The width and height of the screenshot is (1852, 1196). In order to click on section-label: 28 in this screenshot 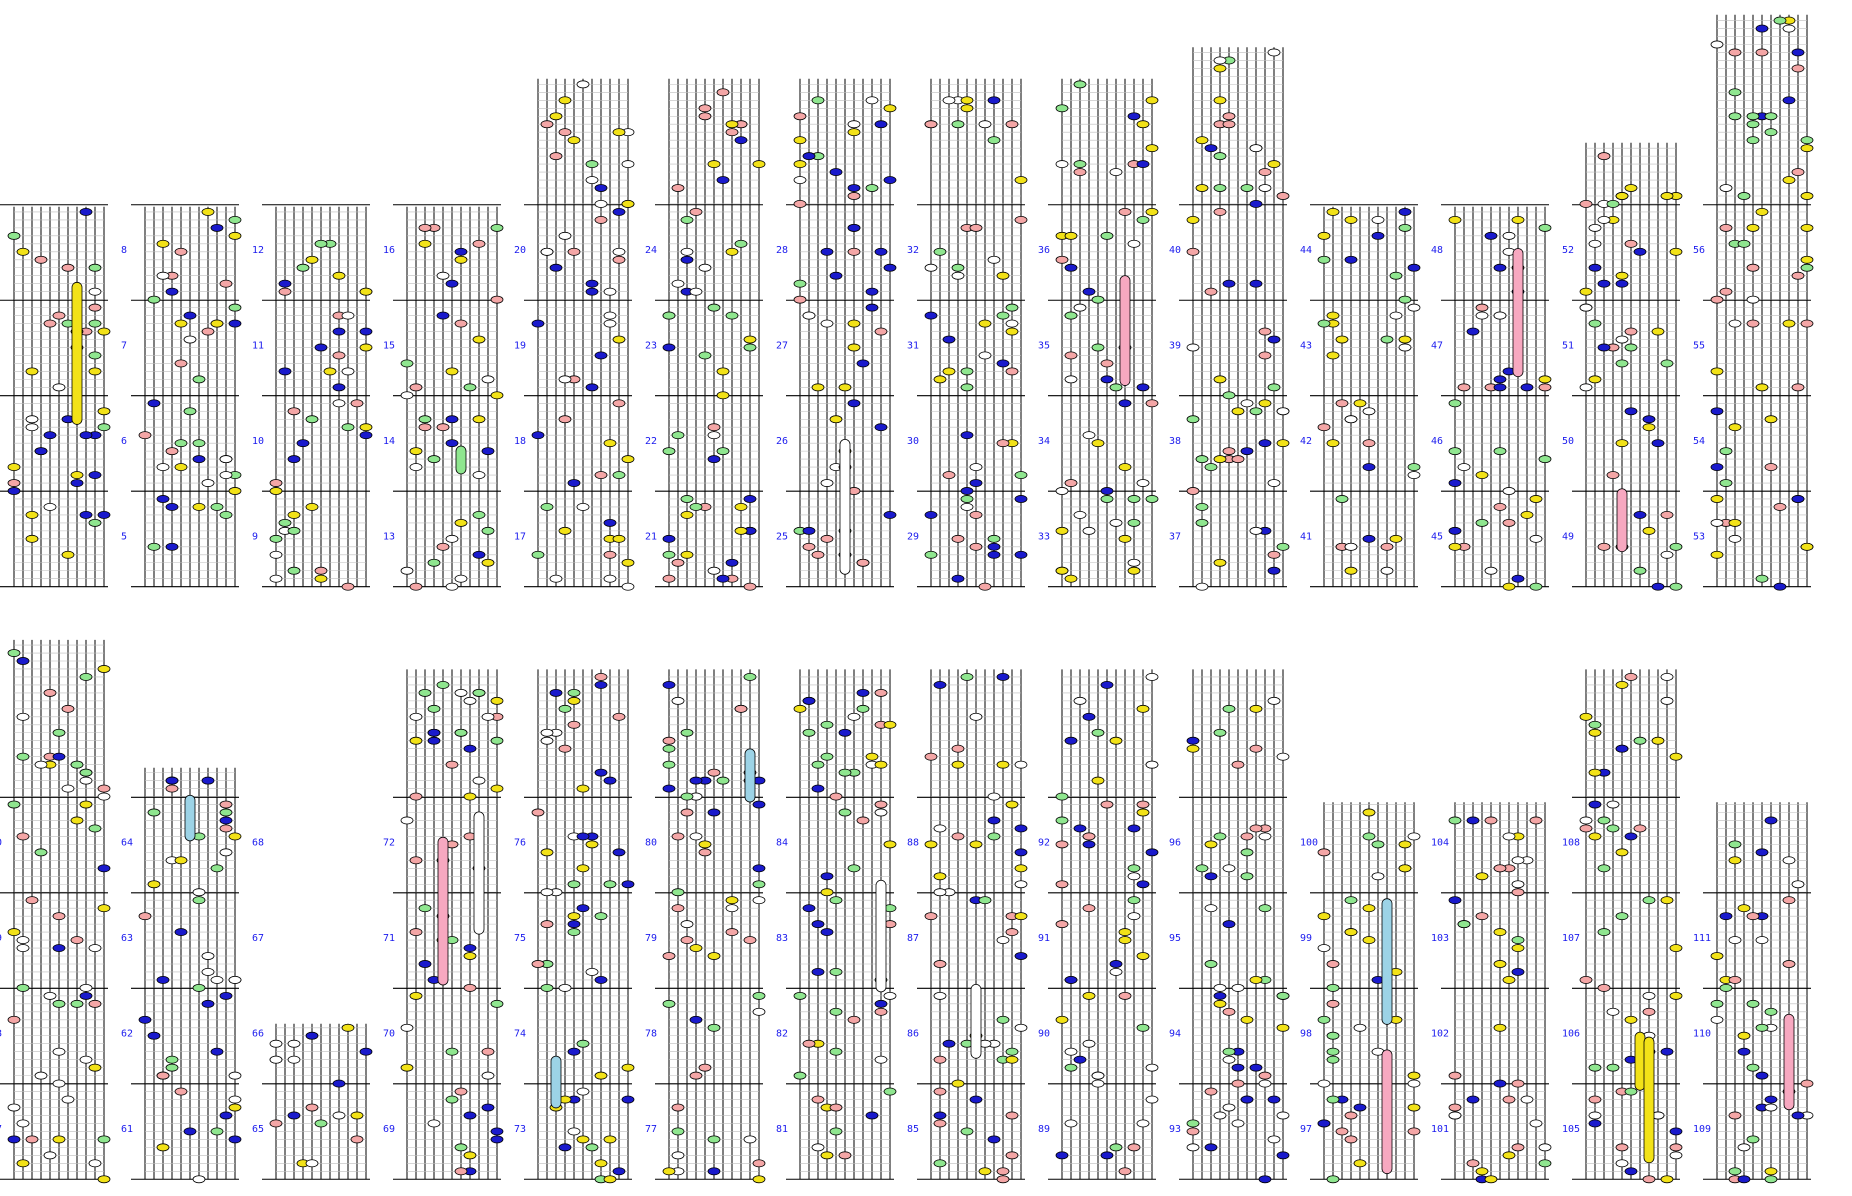, I will do `click(782, 250)`.